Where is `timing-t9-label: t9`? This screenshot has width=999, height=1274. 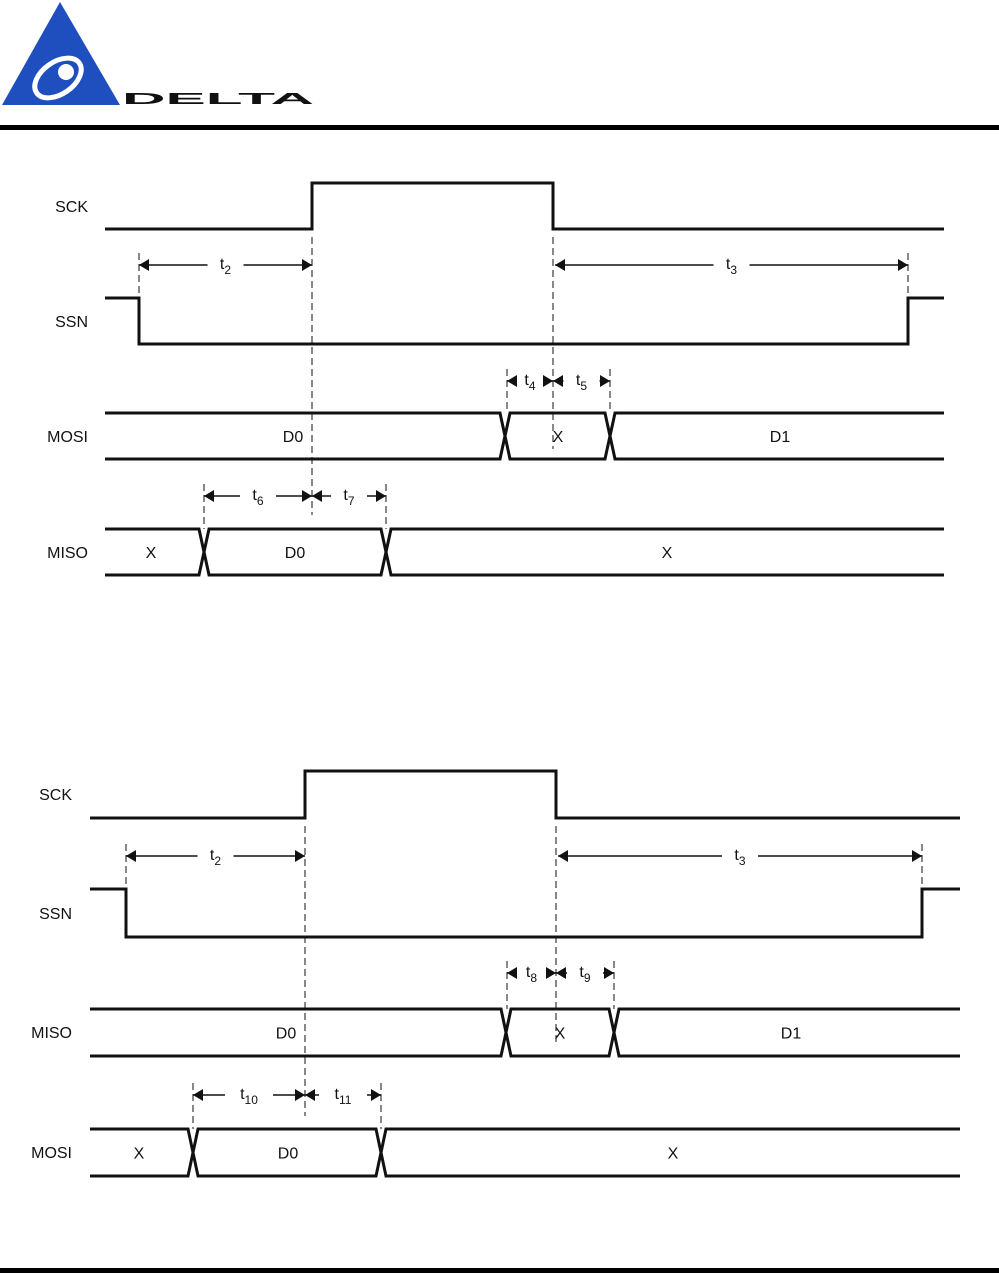 timing-t9-label: t9 is located at coordinates (584, 974).